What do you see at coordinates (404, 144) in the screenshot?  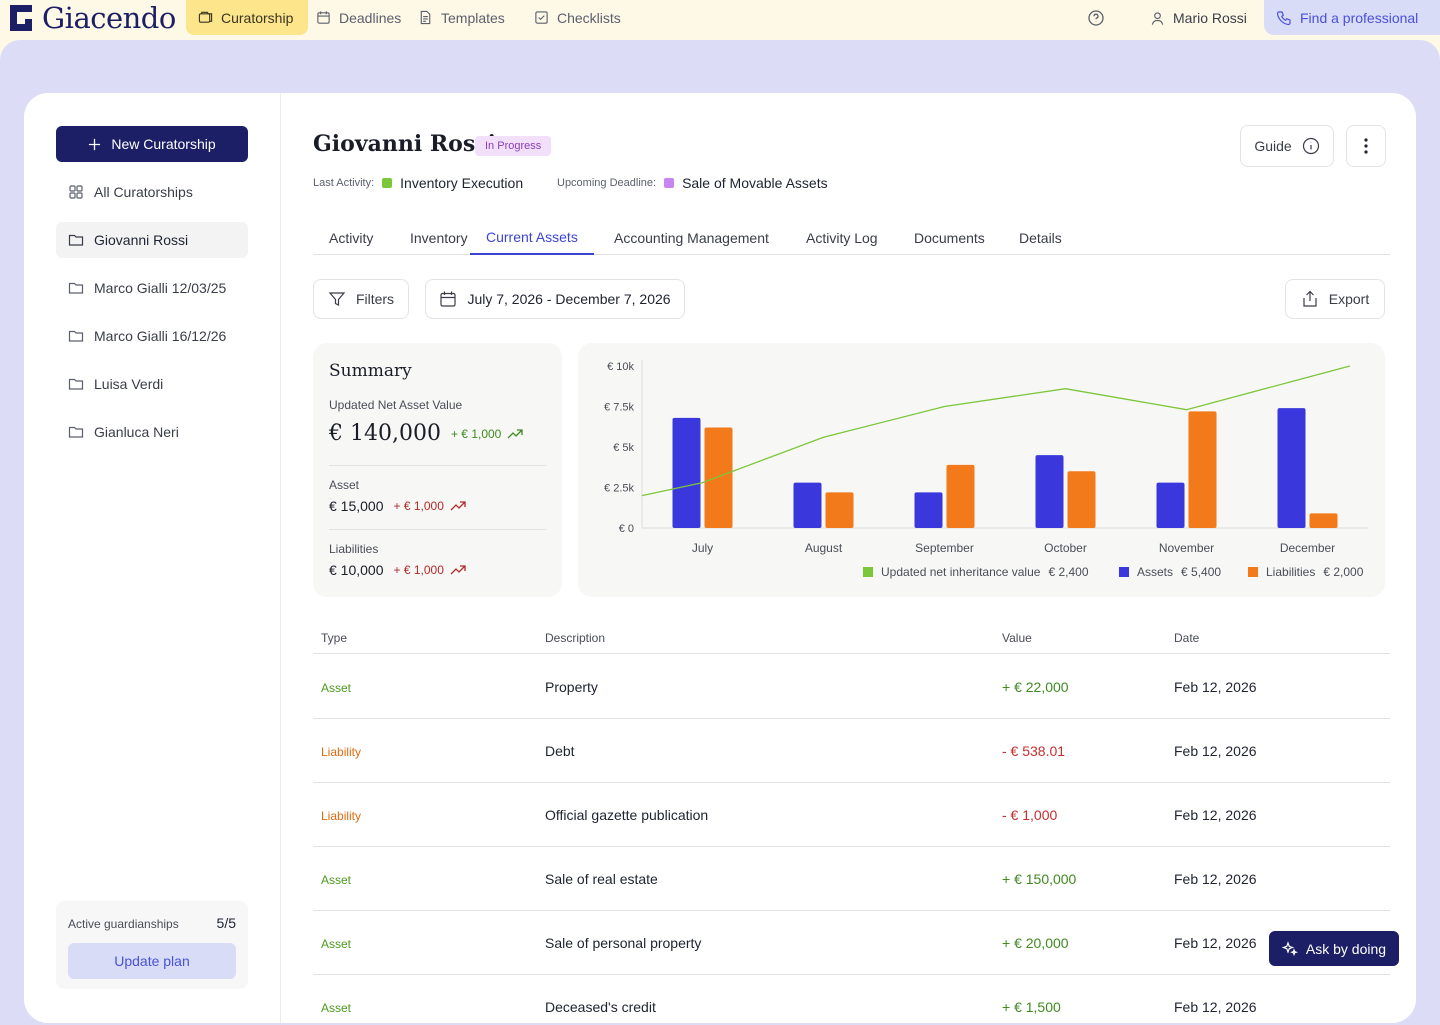 I see `page-title: Giovanni Rossi` at bounding box center [404, 144].